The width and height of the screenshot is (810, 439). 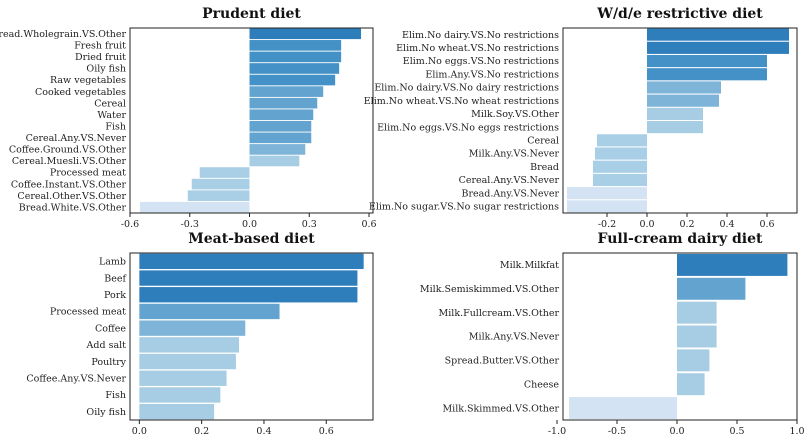 What do you see at coordinates (490, 289) in the screenshot?
I see `category-label: Milk.Semiskimmed.VS.Other` at bounding box center [490, 289].